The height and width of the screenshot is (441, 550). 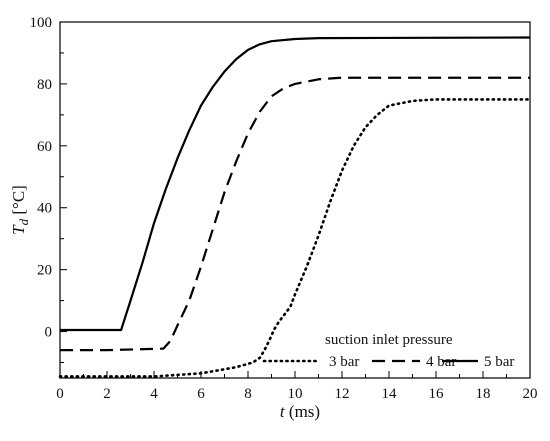 What do you see at coordinates (107, 394) in the screenshot?
I see `x-tick-label: 2` at bounding box center [107, 394].